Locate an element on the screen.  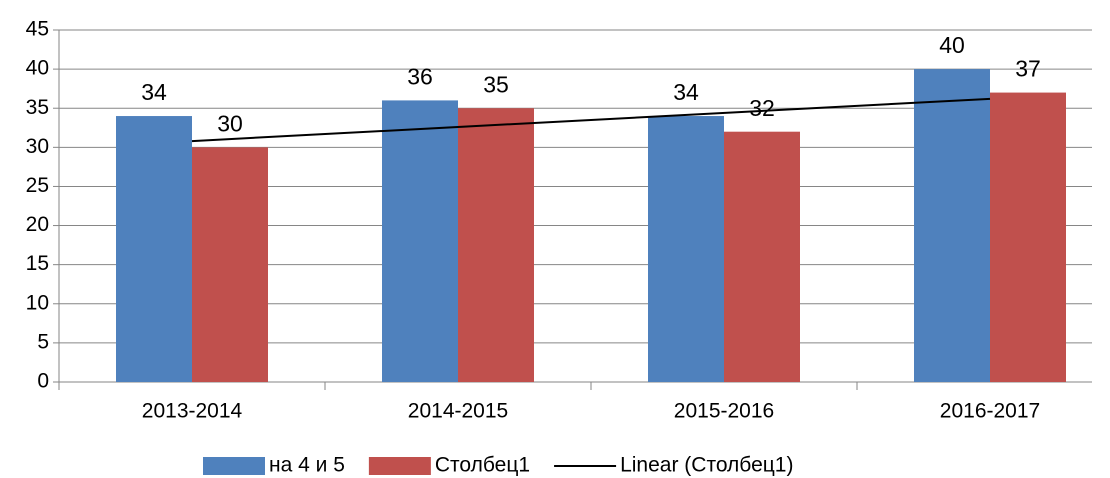
y-tick-label: 15 is located at coordinates (37, 263).